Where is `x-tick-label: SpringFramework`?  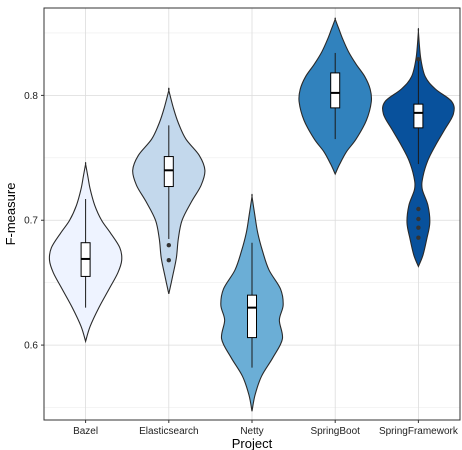 x-tick-label: SpringFramework is located at coordinates (419, 431).